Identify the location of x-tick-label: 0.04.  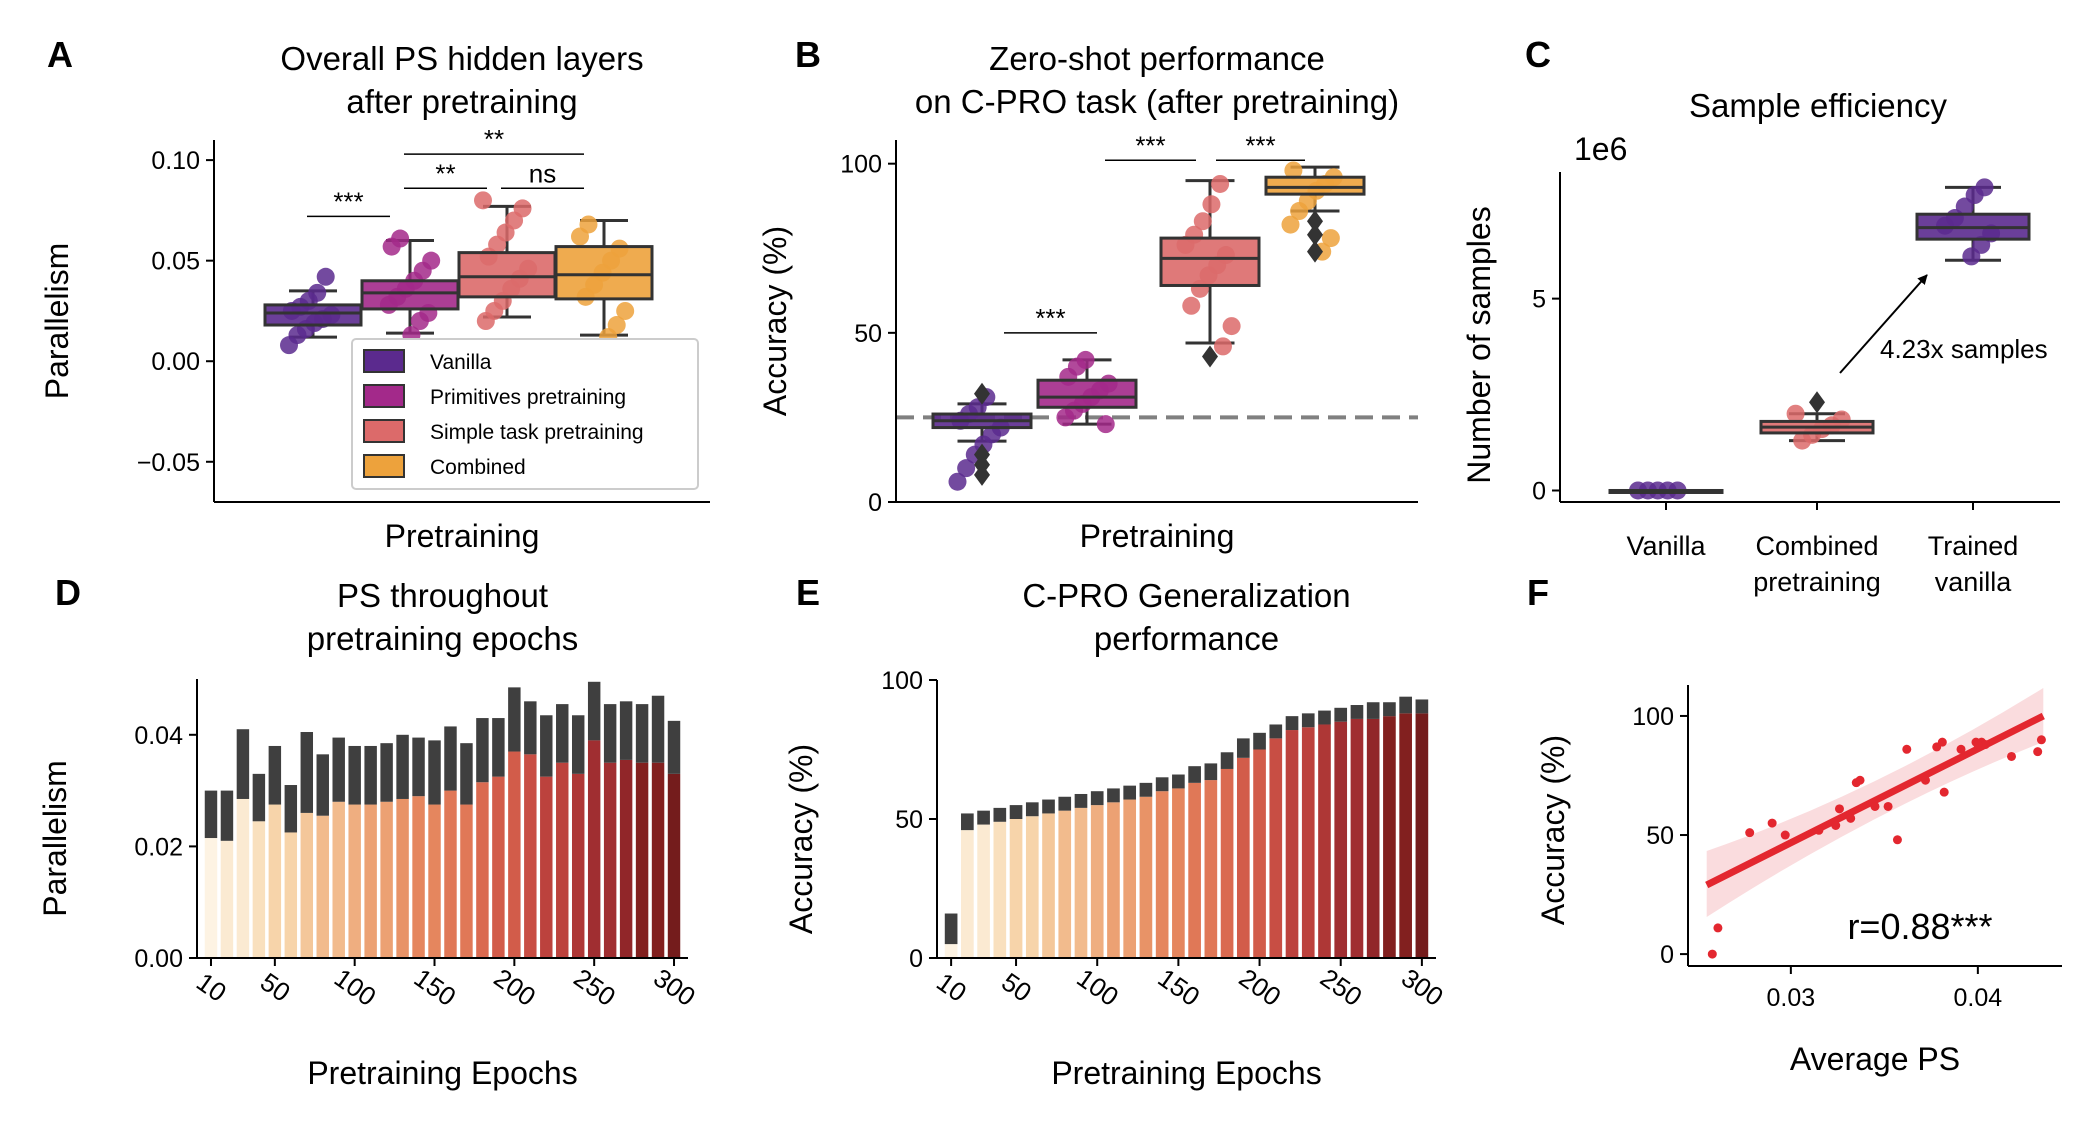
(1978, 998).